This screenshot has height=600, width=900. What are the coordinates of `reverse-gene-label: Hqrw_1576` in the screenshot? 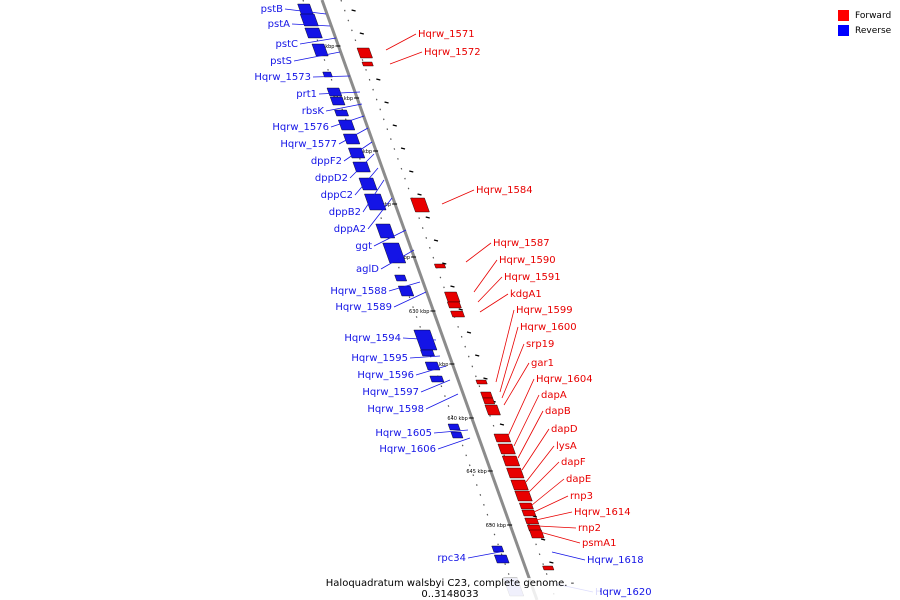 It's located at (300, 127).